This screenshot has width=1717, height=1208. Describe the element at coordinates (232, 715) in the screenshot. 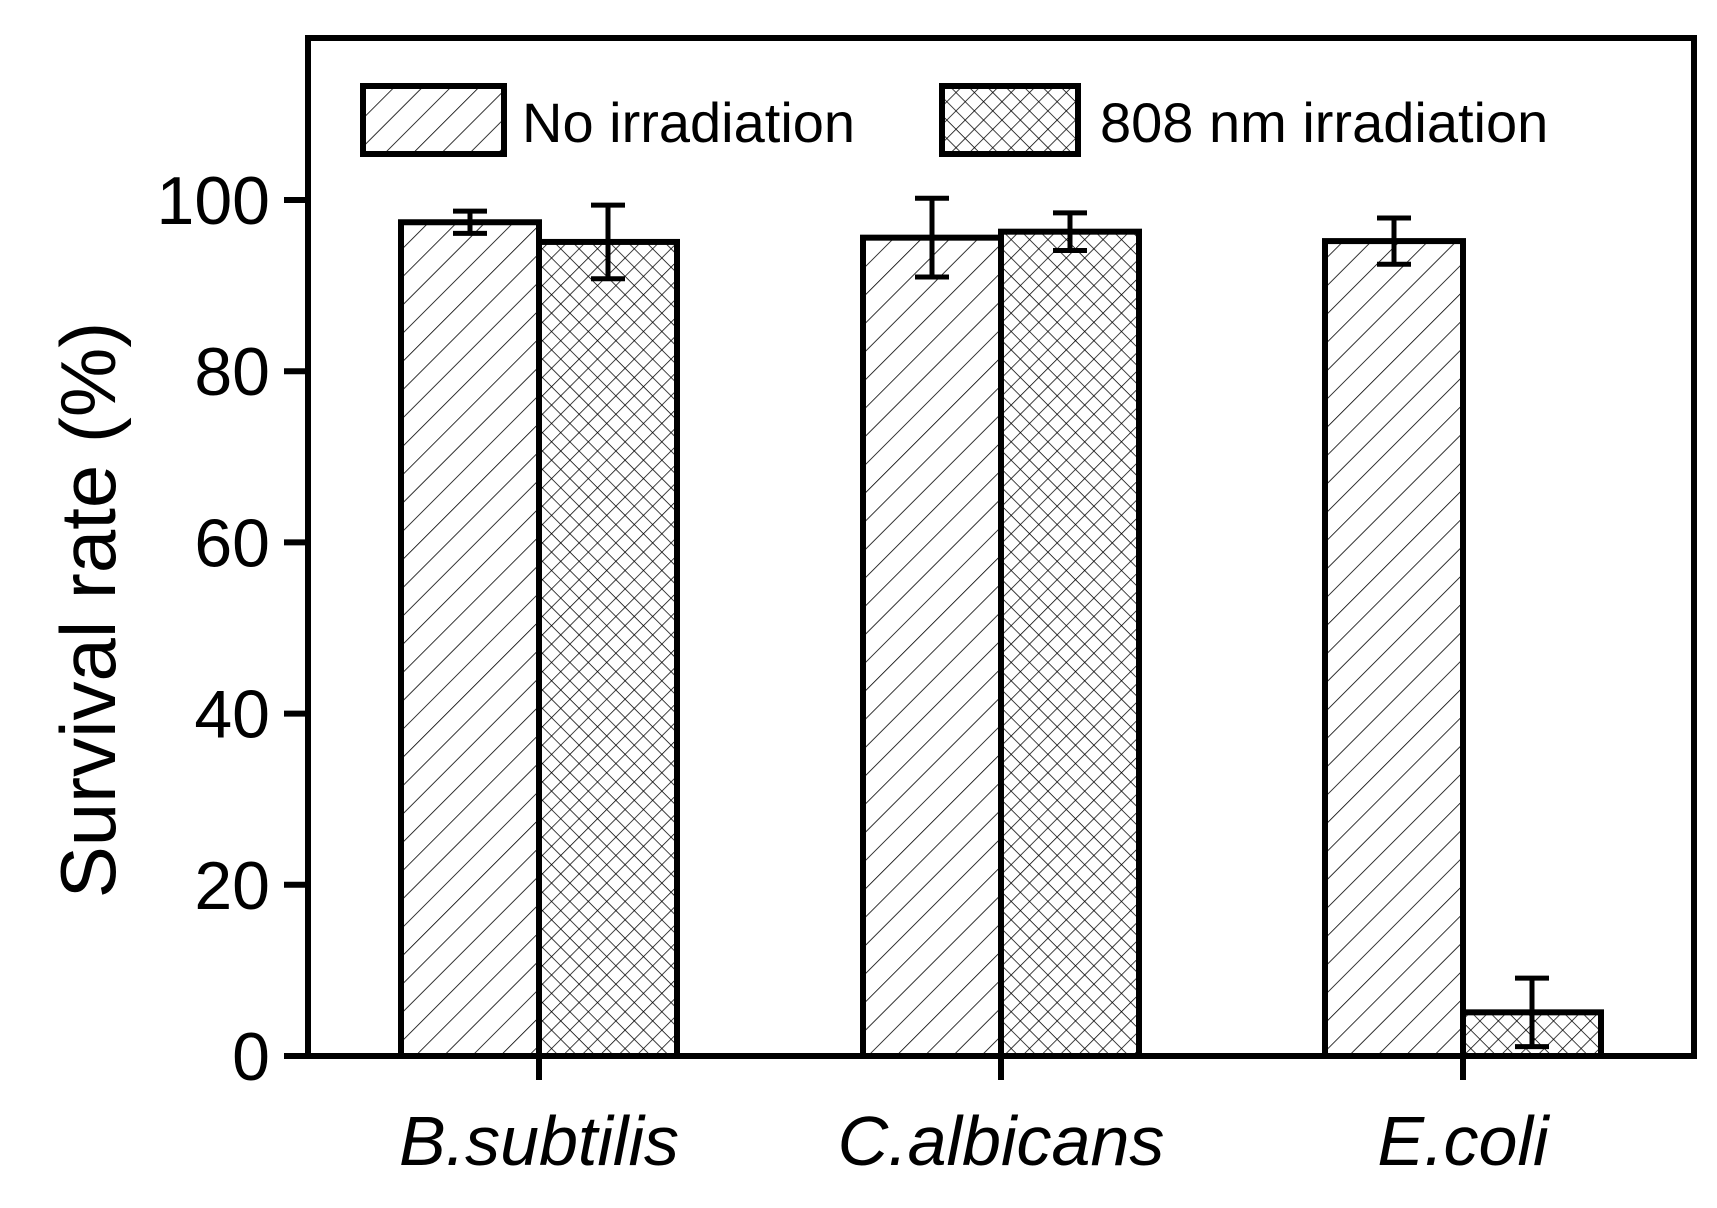

I see `y-tick-label: 40` at that location.